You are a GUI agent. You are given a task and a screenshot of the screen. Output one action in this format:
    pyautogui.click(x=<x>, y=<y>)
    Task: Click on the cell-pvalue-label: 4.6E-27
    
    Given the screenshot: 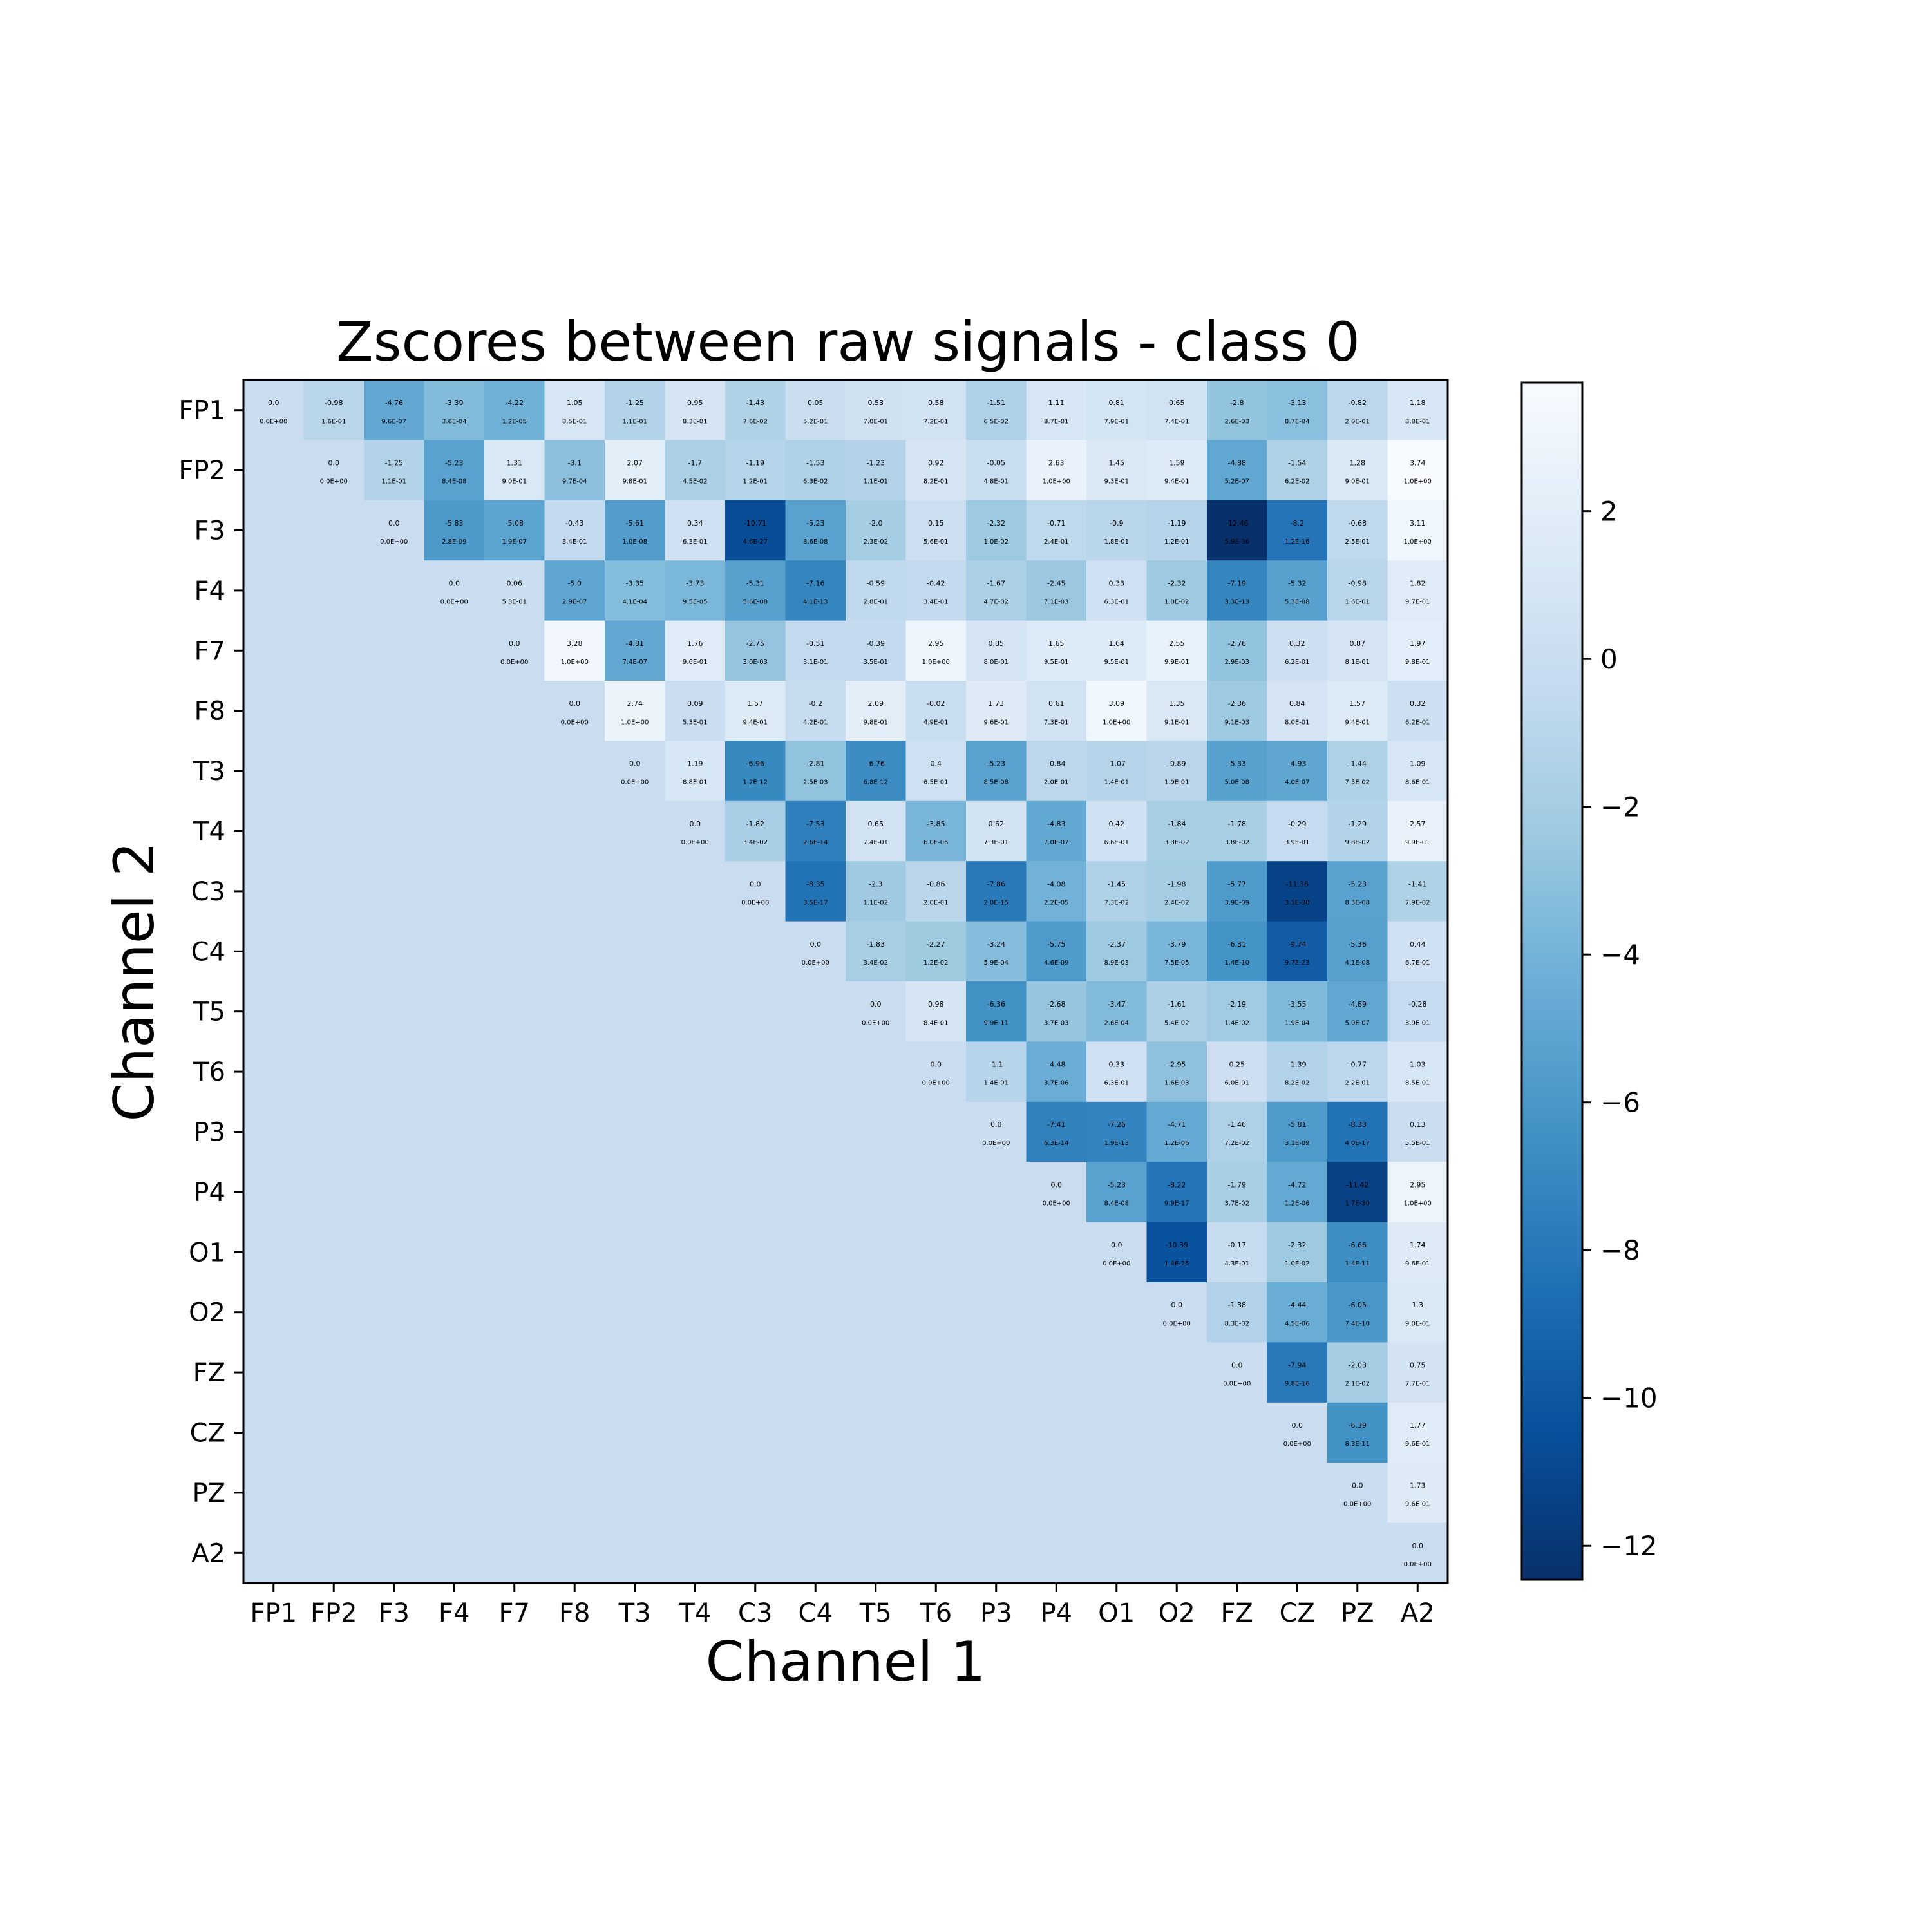 What is the action you would take?
    pyautogui.click(x=755, y=541)
    